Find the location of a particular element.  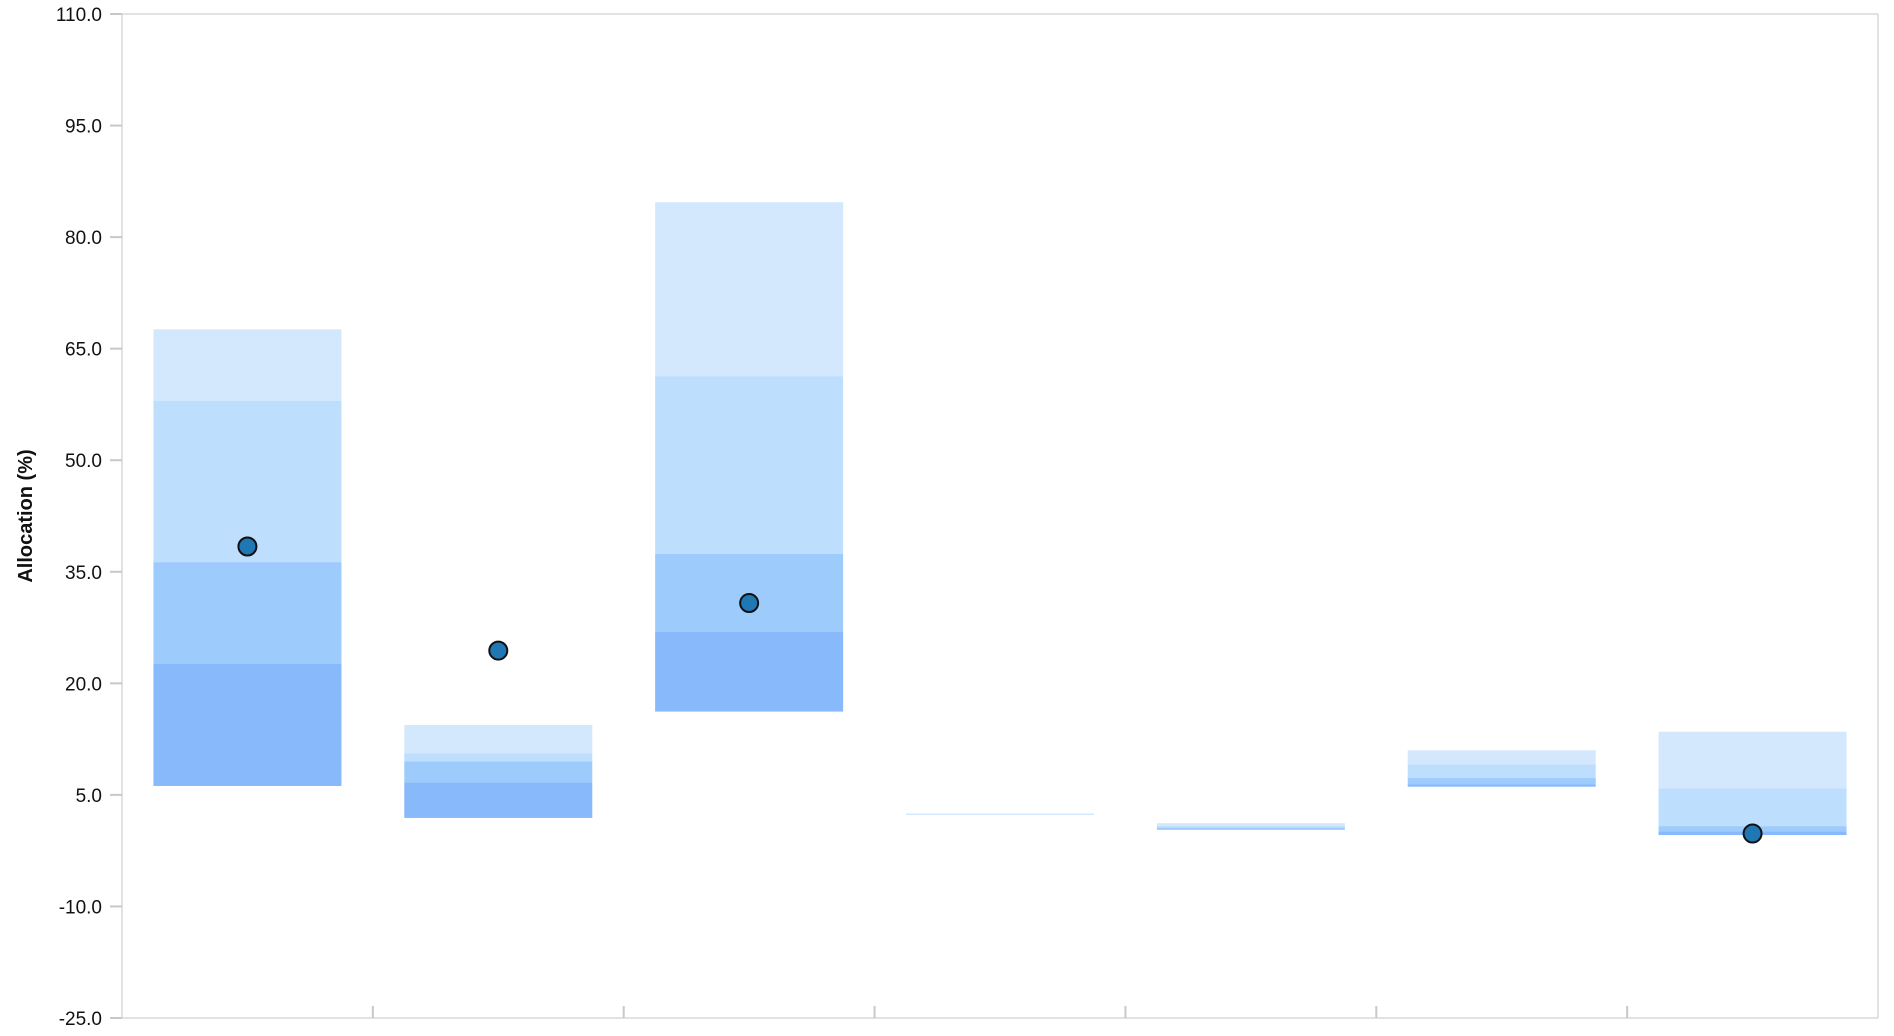

y-axis-title: Allocation (%) is located at coordinates (26, 515).